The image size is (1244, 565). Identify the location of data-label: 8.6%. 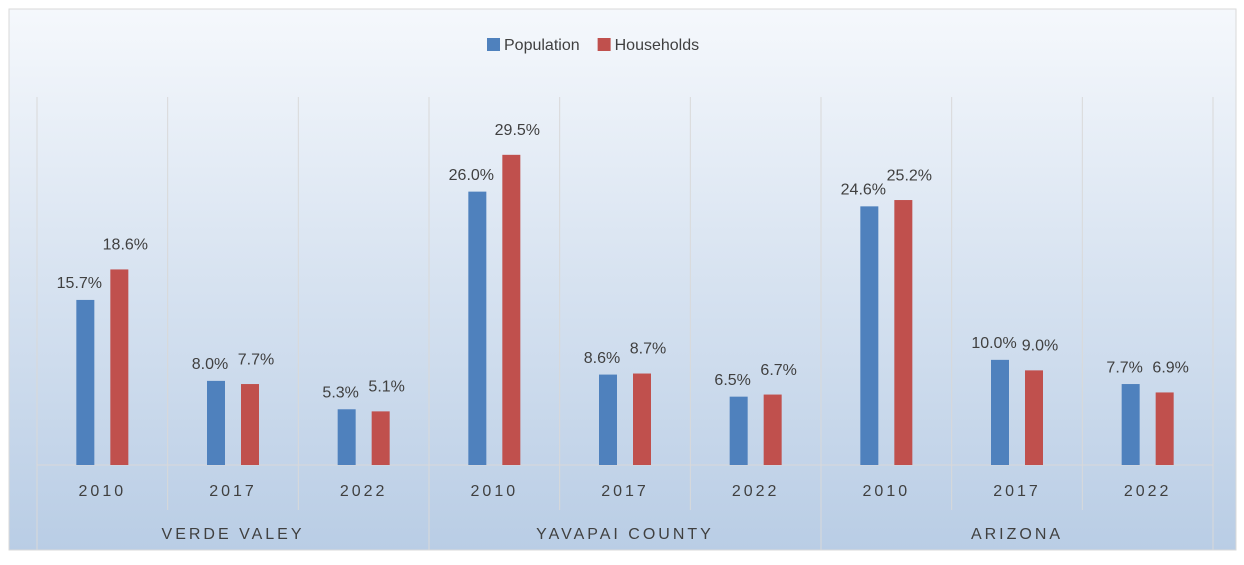
(602, 358).